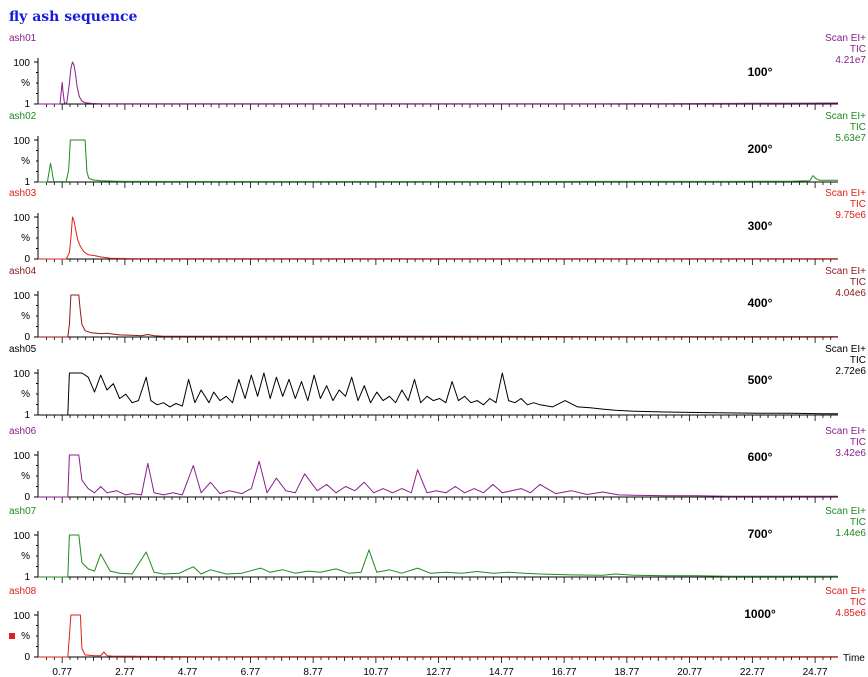  Describe the element at coordinates (438, 316) in the screenshot. I see `panel-4-trace` at that location.